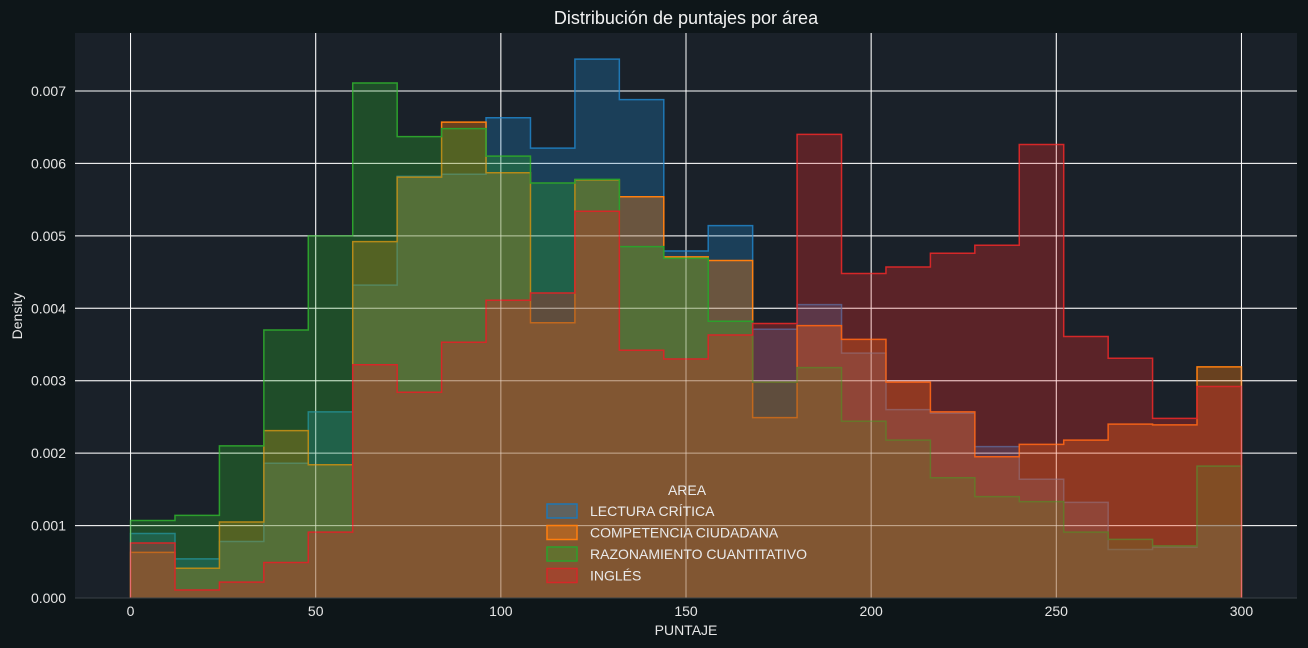 The height and width of the screenshot is (648, 1308). What do you see at coordinates (686, 611) in the screenshot?
I see `x-tick-label-3: 150` at bounding box center [686, 611].